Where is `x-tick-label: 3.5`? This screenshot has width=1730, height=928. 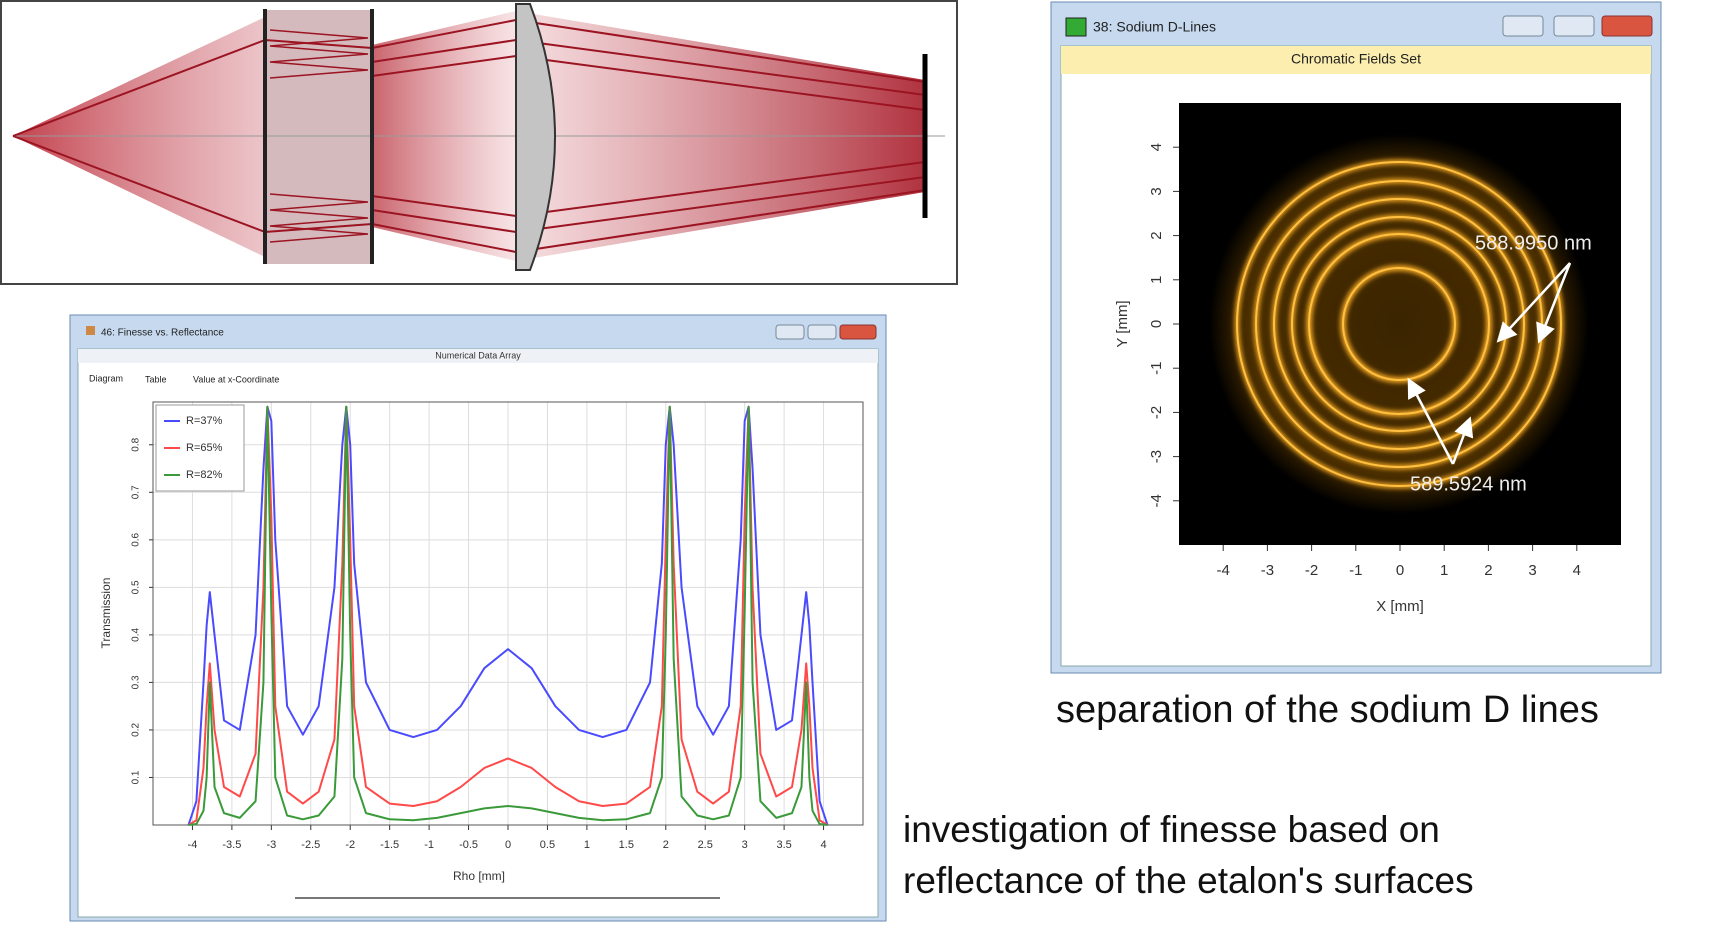
x-tick-label: 3.5 is located at coordinates (783, 845).